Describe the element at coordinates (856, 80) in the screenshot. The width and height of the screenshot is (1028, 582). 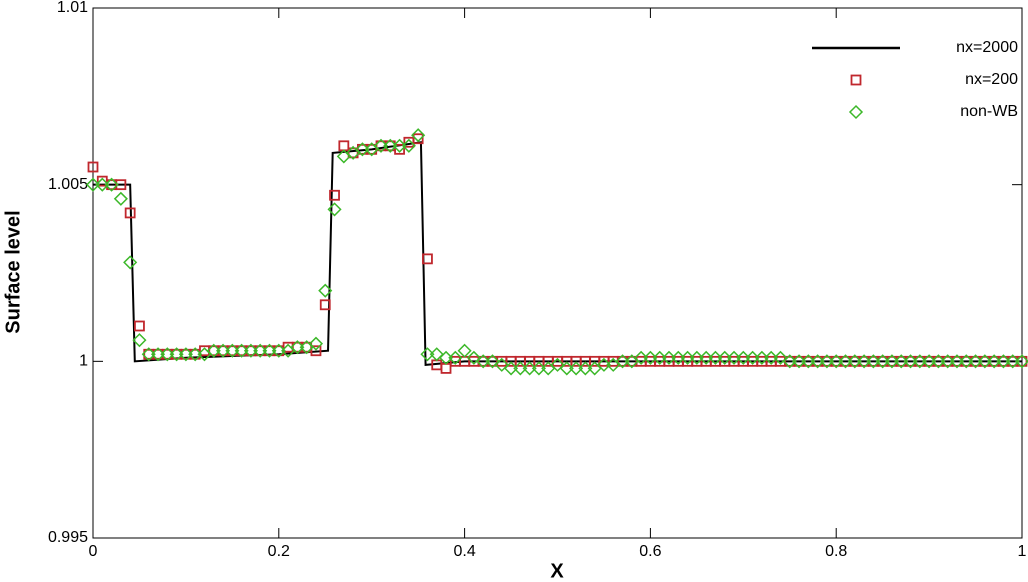
I see `legend-swatch` at that location.